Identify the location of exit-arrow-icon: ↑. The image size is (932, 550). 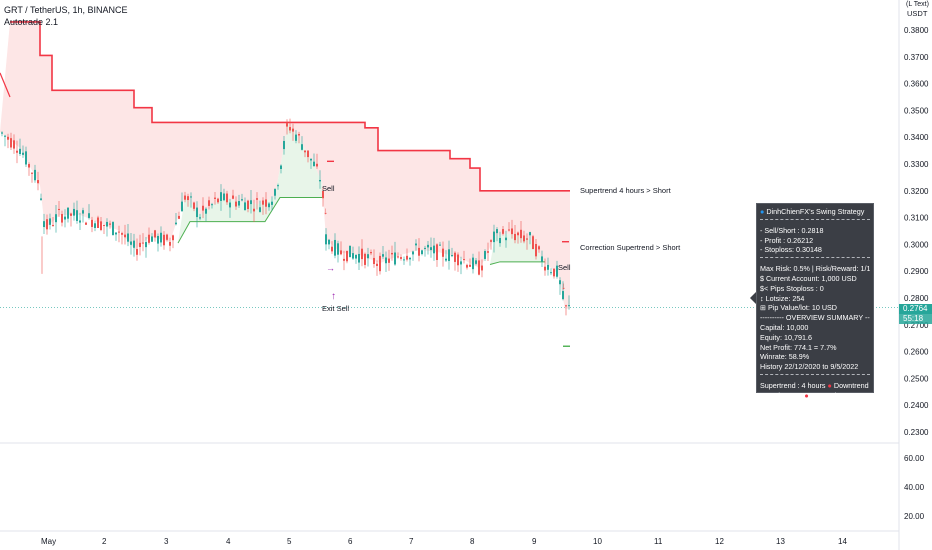
(333, 296).